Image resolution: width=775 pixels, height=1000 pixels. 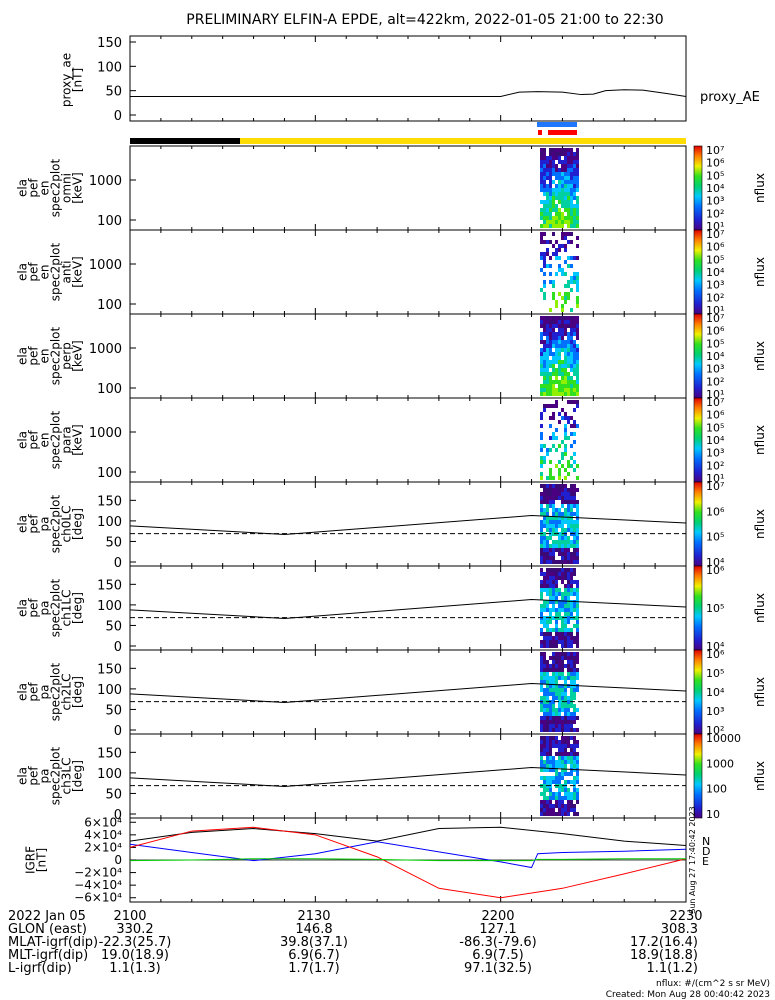 What do you see at coordinates (23, 188) in the screenshot?
I see `y-axis-label-line: ela` at bounding box center [23, 188].